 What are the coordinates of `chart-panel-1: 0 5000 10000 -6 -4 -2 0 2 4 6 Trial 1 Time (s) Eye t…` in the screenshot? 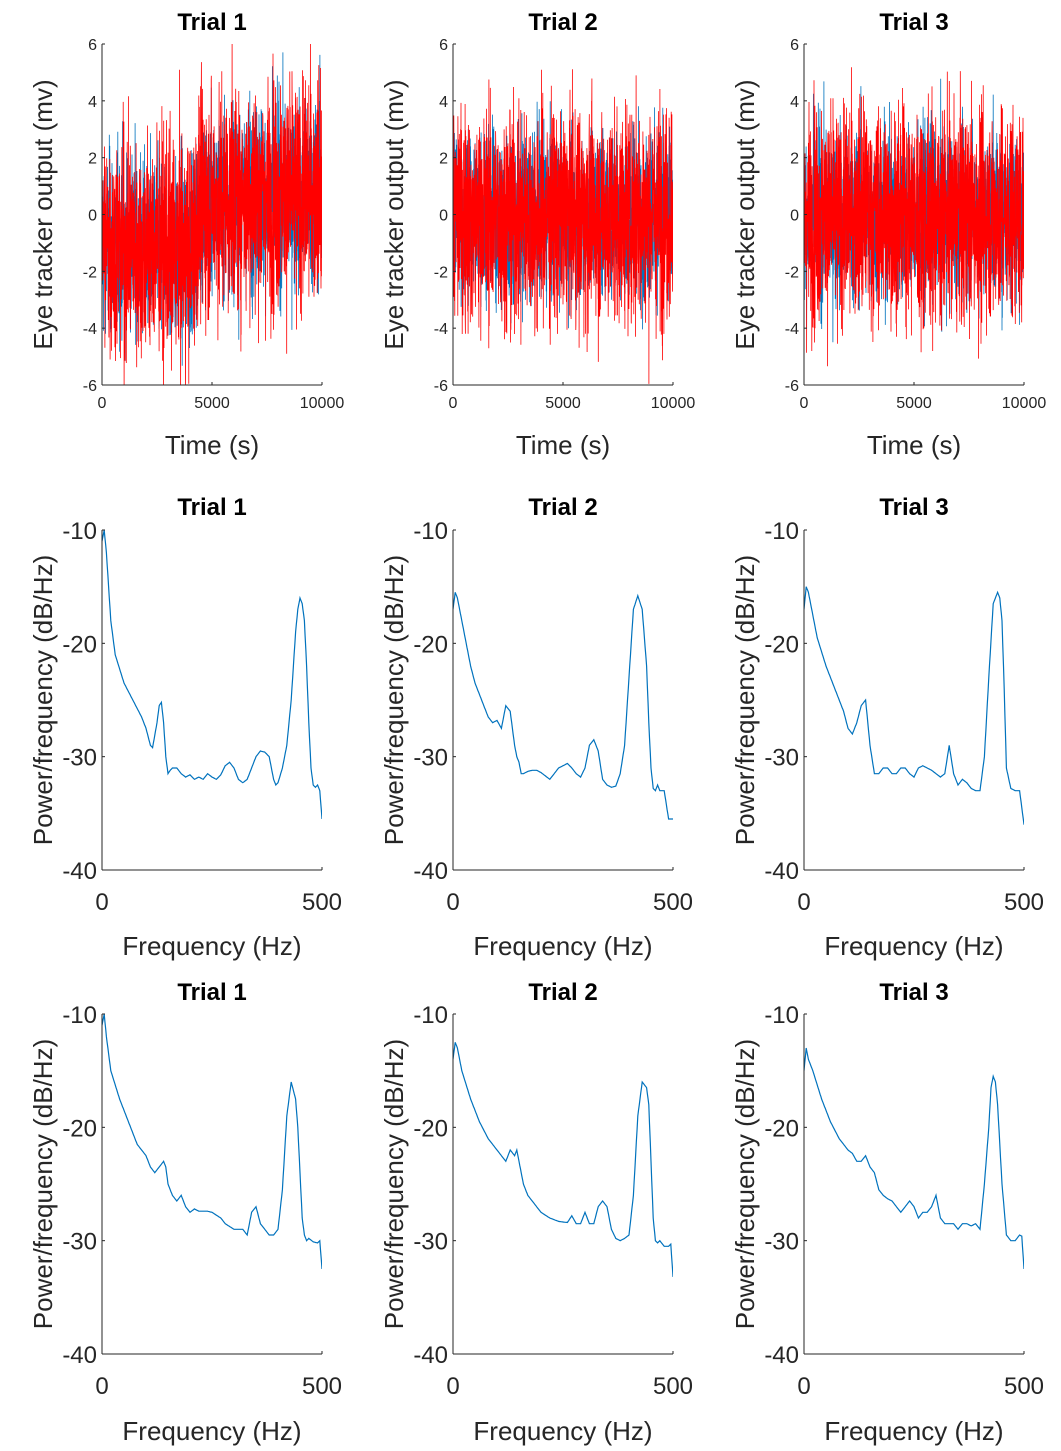 It's located at (186, 234).